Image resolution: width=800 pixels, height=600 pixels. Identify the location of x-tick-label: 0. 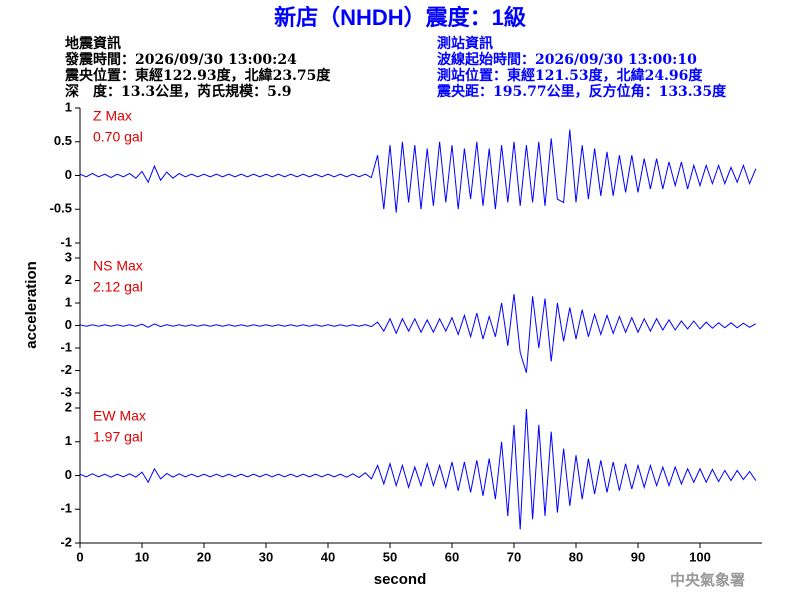
(79, 556).